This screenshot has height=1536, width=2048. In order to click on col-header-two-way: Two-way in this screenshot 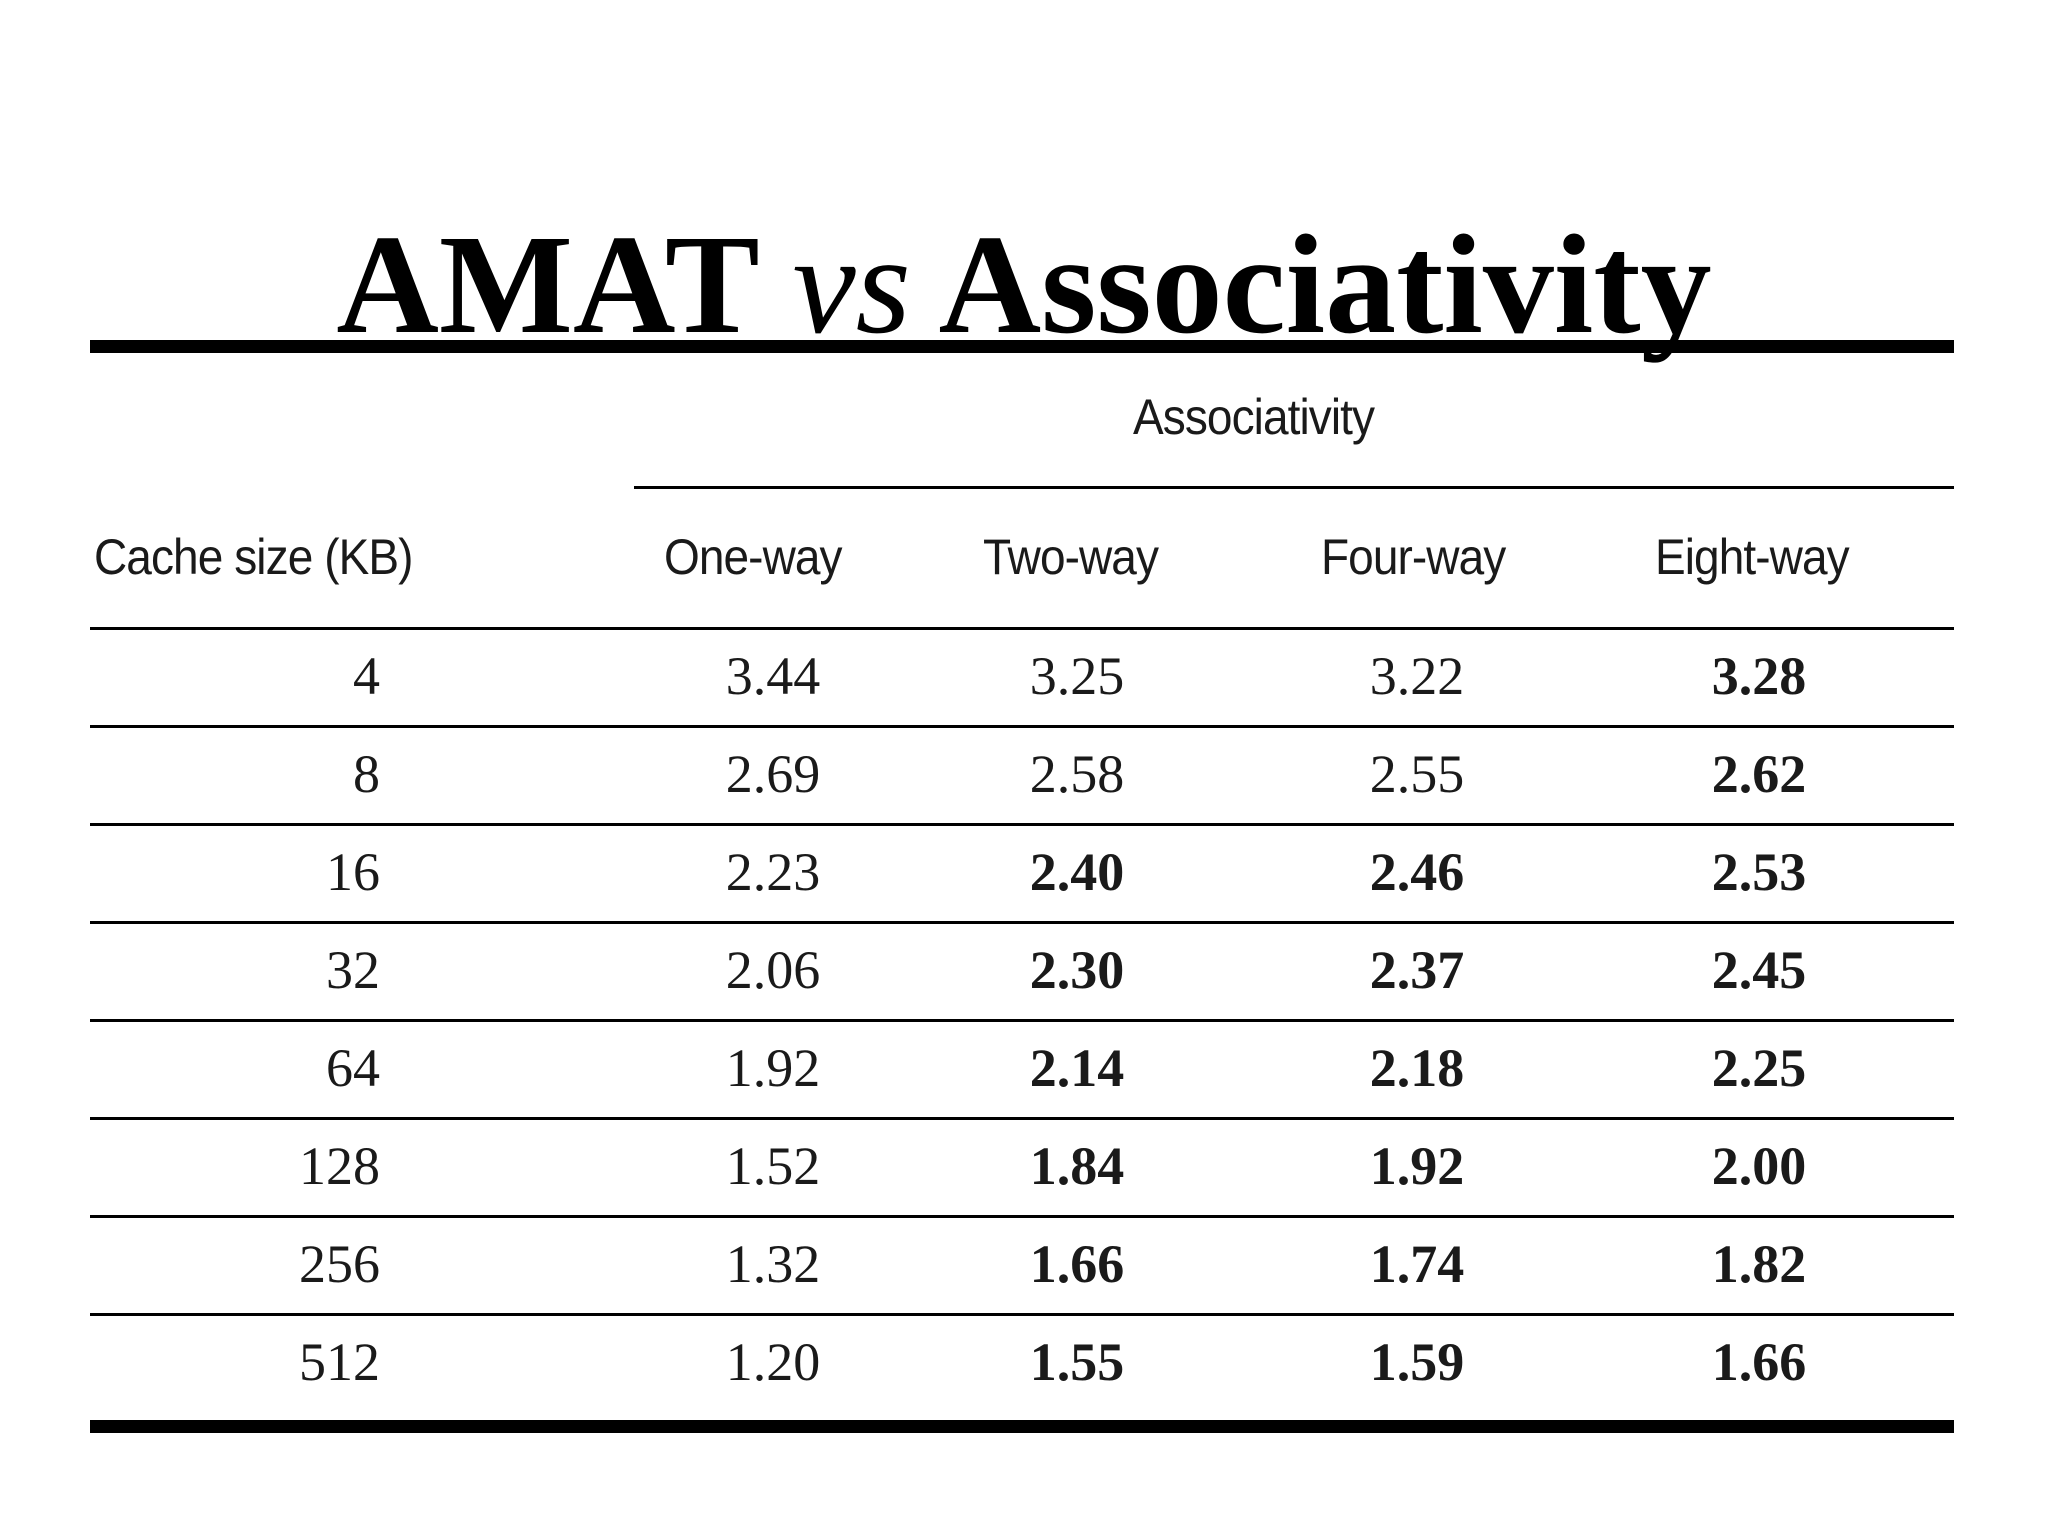, I will do `click(1071, 557)`.